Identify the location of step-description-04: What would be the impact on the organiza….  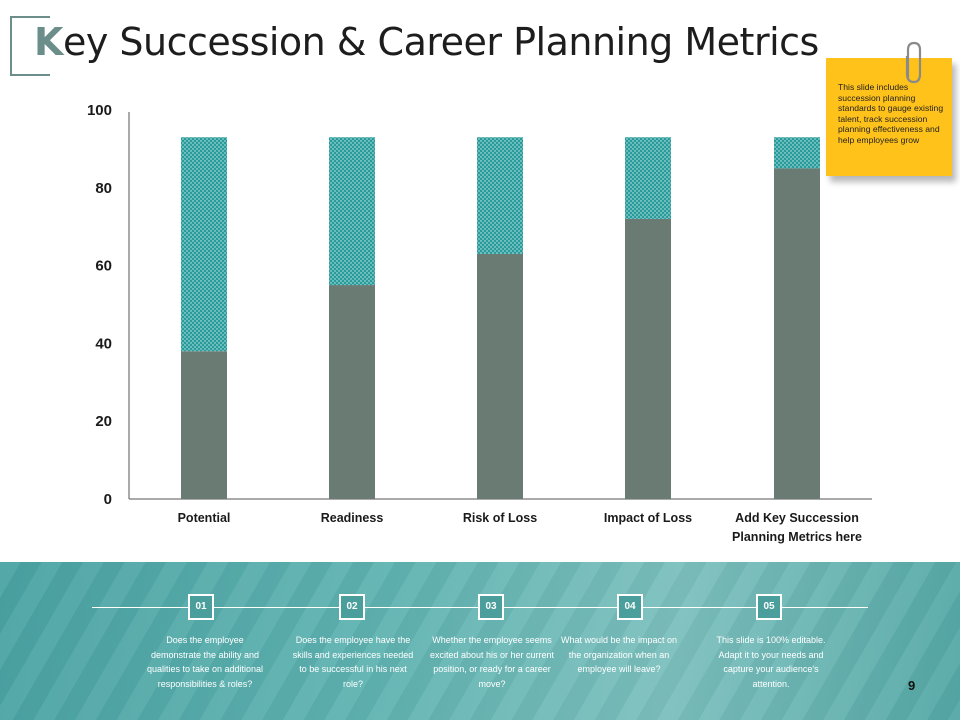
(619, 654).